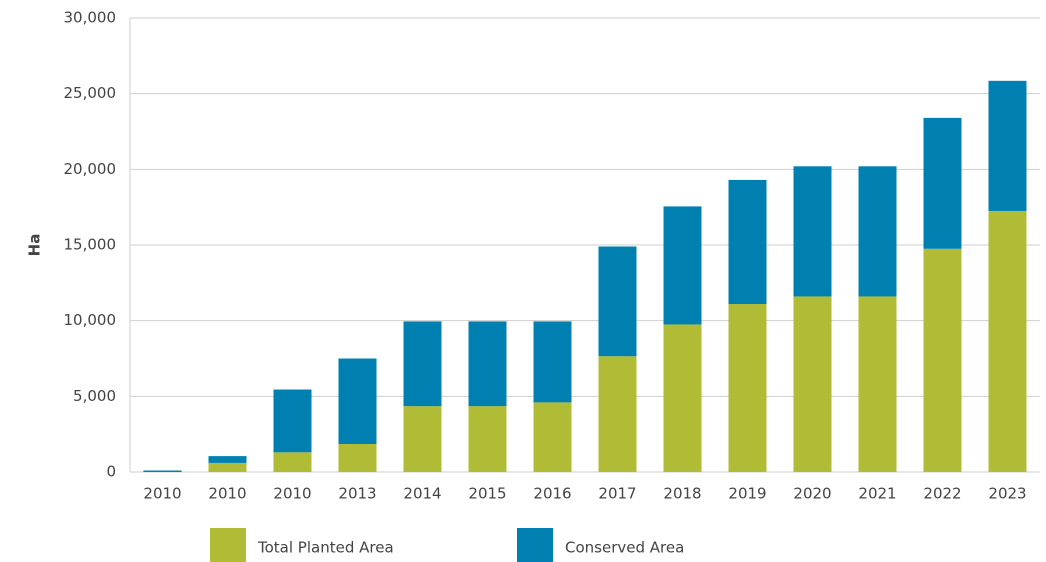  Describe the element at coordinates (1007, 494) in the screenshot. I see `x-tick-label: 2023` at that location.